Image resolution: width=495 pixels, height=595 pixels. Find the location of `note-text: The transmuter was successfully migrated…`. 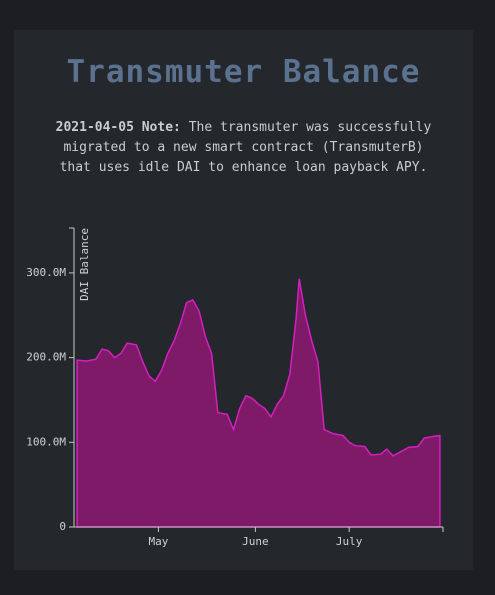

note-text: The transmuter was successfully migrated… is located at coordinates (245, 147).